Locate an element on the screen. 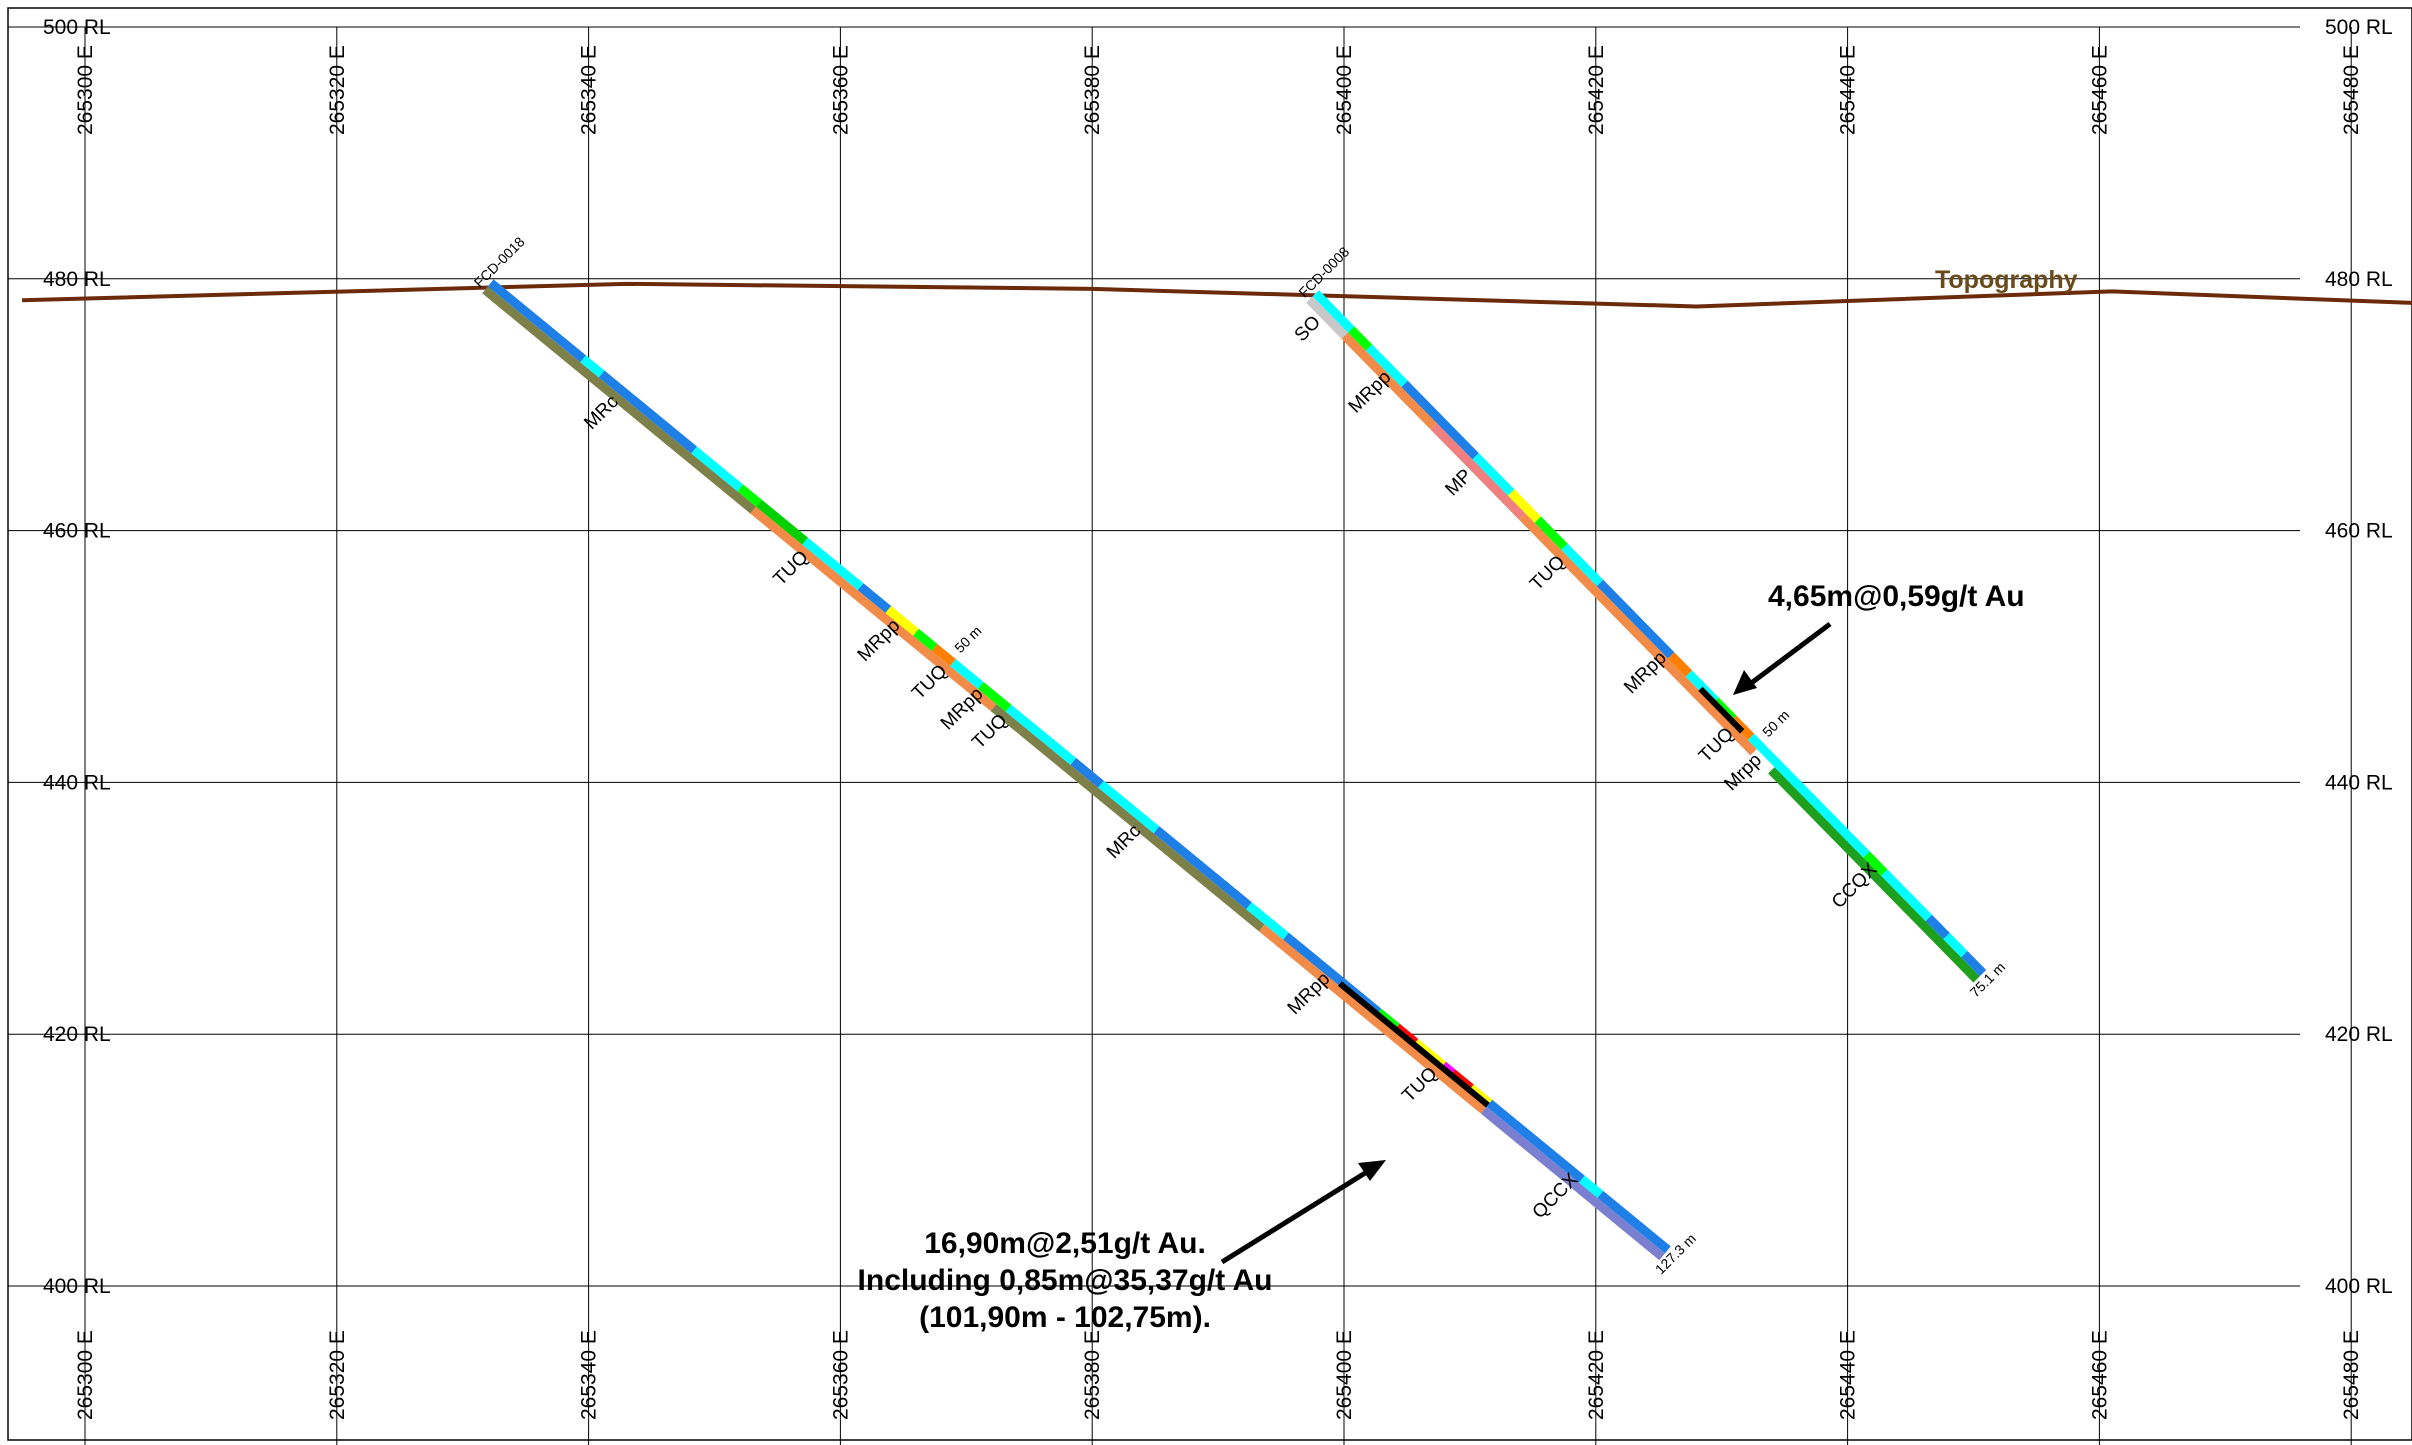  rl-label-right: 420 RL is located at coordinates (2359, 1034).